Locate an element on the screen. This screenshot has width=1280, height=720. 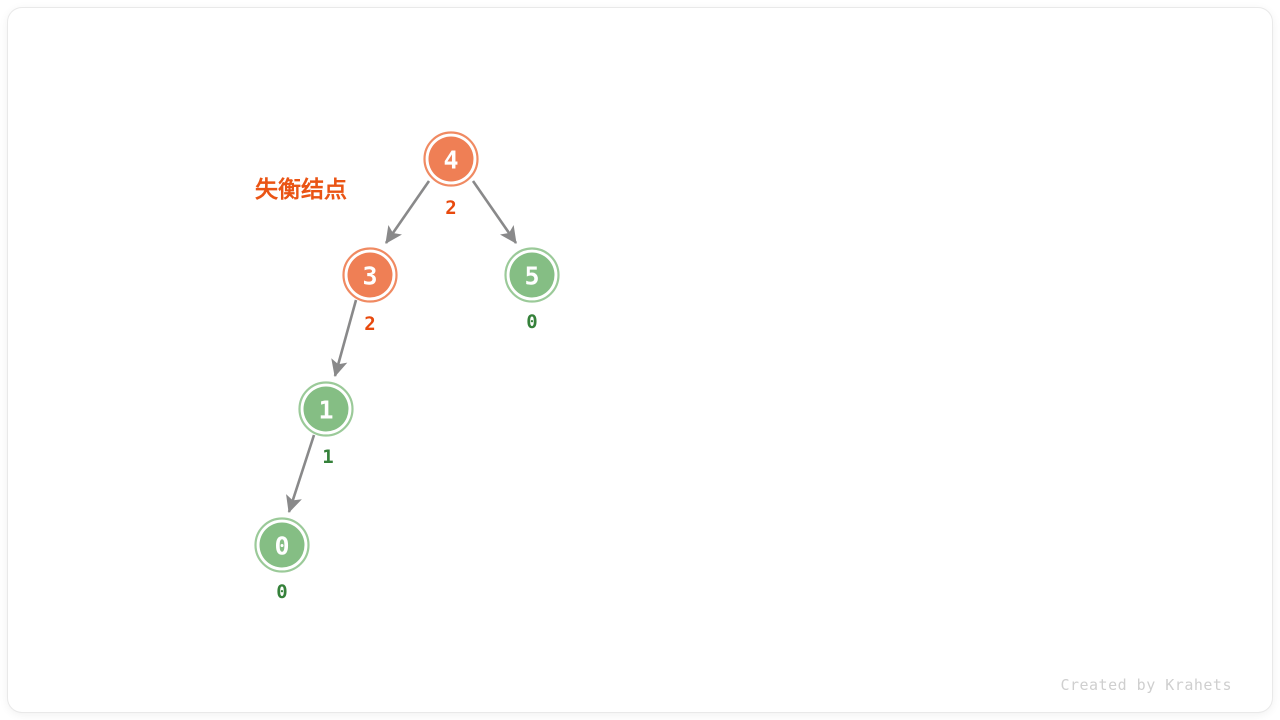
tree-node-4: 4 2 is located at coordinates (451, 175).